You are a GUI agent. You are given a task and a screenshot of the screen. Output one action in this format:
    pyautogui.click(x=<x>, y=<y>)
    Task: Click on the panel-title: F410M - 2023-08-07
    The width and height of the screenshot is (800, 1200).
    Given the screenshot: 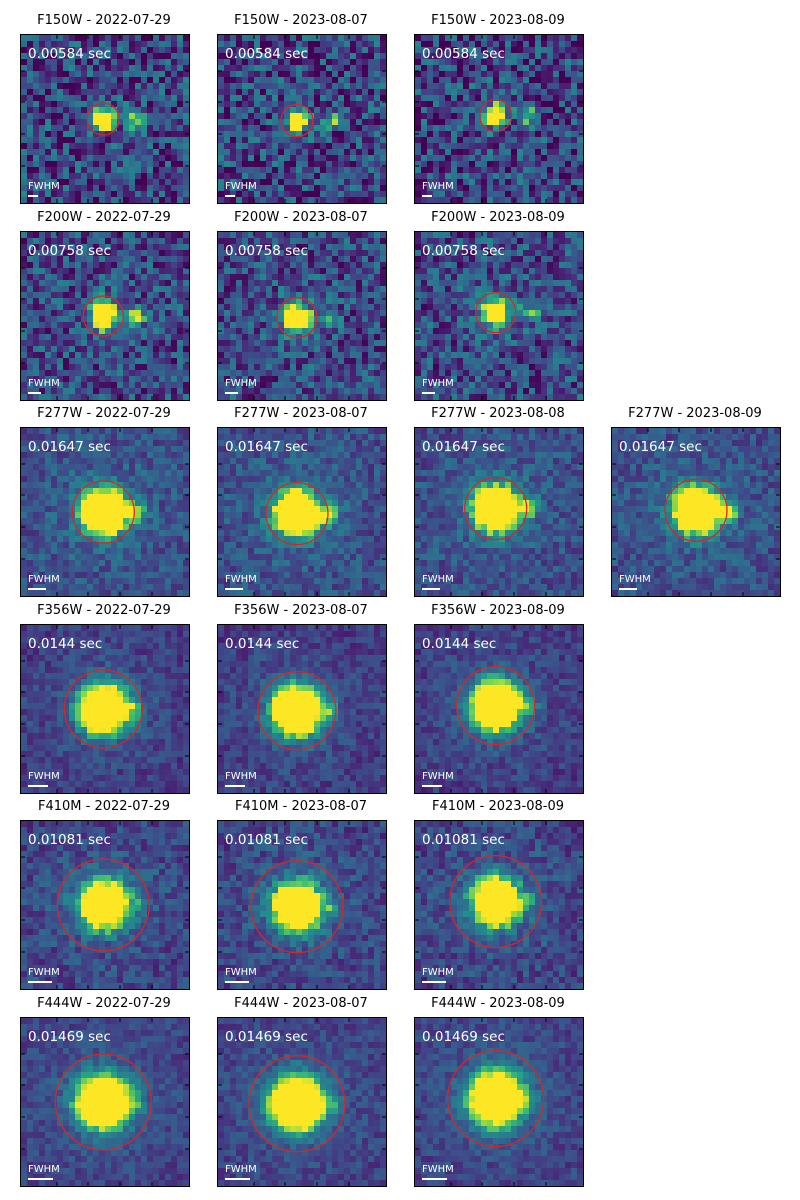 What is the action you would take?
    pyautogui.click(x=300, y=806)
    